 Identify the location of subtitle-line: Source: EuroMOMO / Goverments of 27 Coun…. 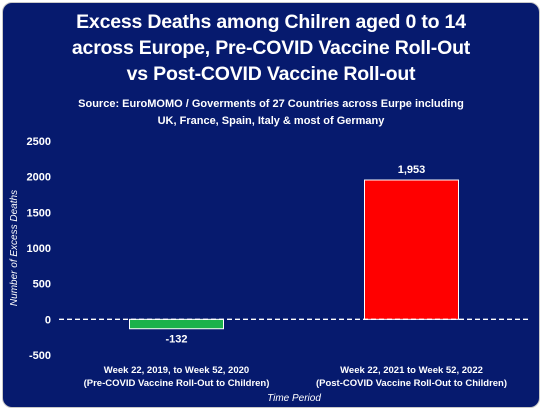
(271, 104).